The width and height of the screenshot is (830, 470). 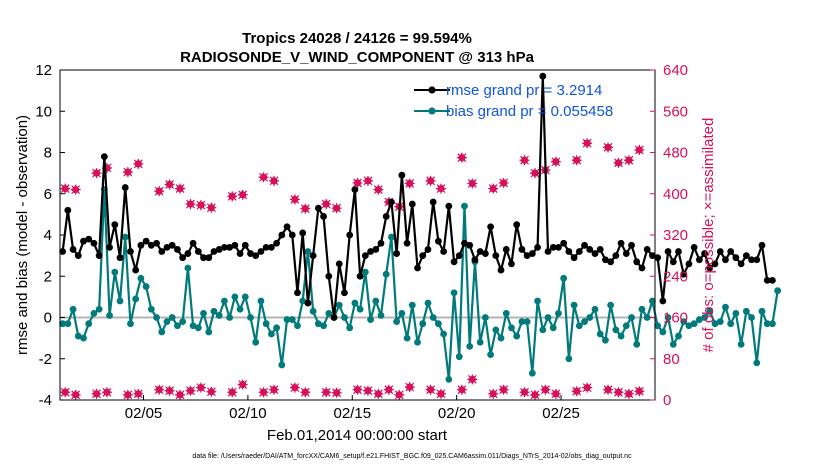 I want to click on y-right-tick-label: 320, so click(x=675, y=235).